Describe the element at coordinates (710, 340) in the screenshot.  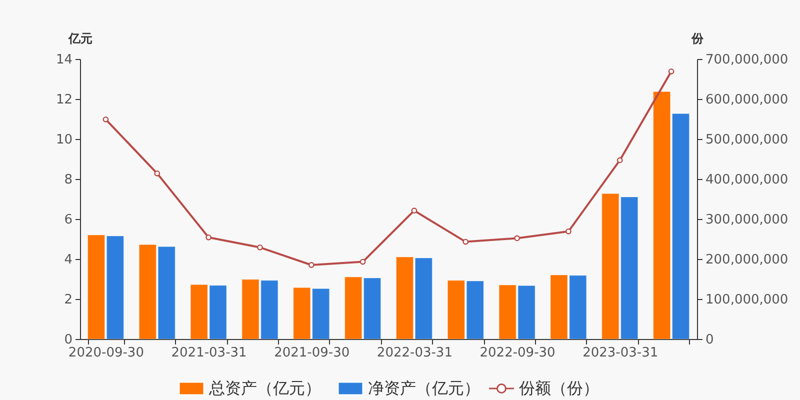
I see `y2-tick-label: 0` at that location.